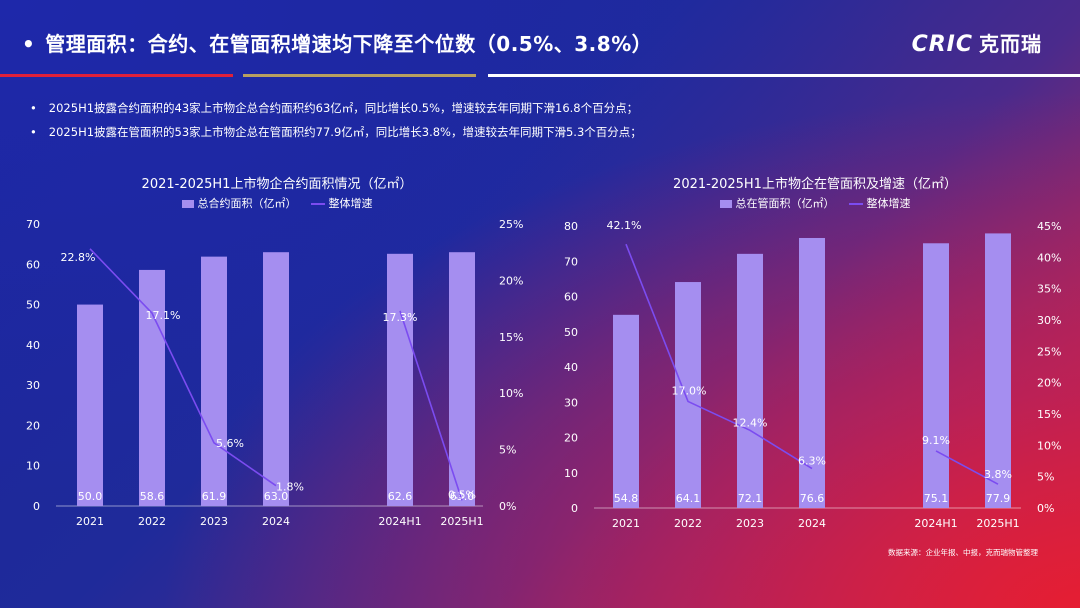  Describe the element at coordinates (511, 280) in the screenshot. I see `y-right-tick-label: 20%` at that location.